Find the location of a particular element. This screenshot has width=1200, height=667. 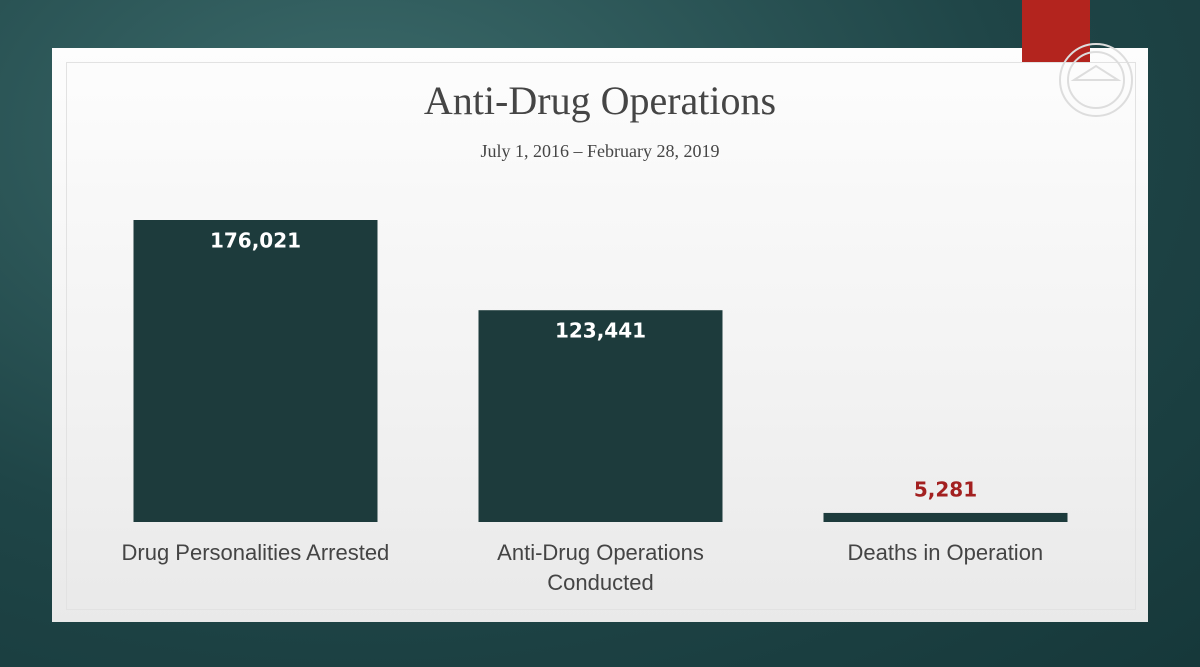

category-label: Anti-Drug Operations Conducted is located at coordinates (600, 567).